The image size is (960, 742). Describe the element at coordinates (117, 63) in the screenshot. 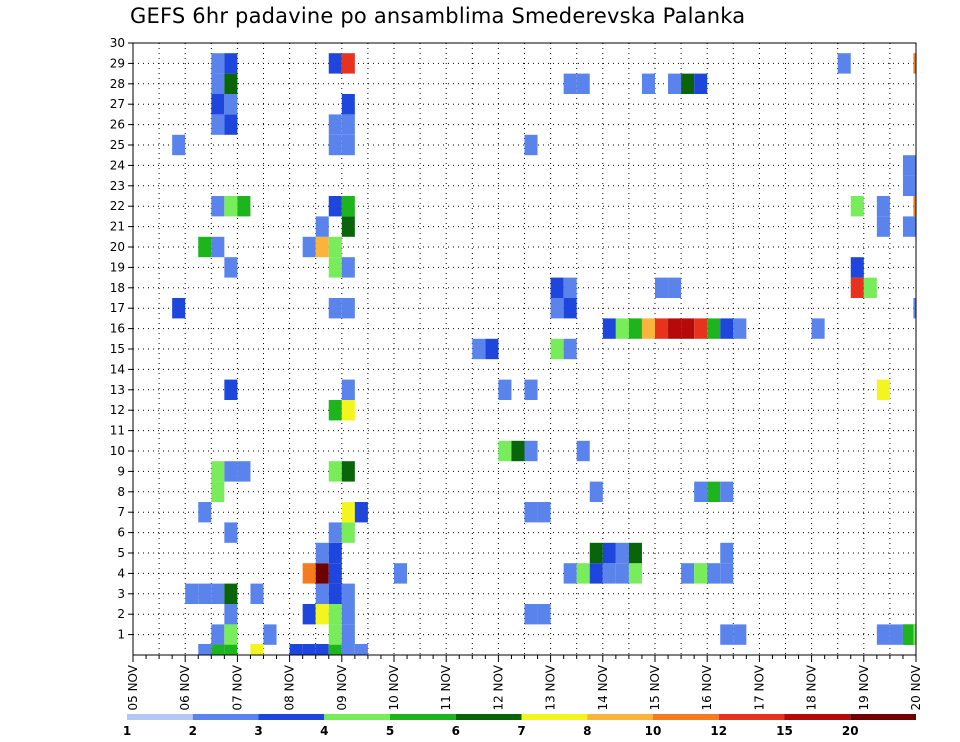

I see `y-tick-label: 29` at that location.